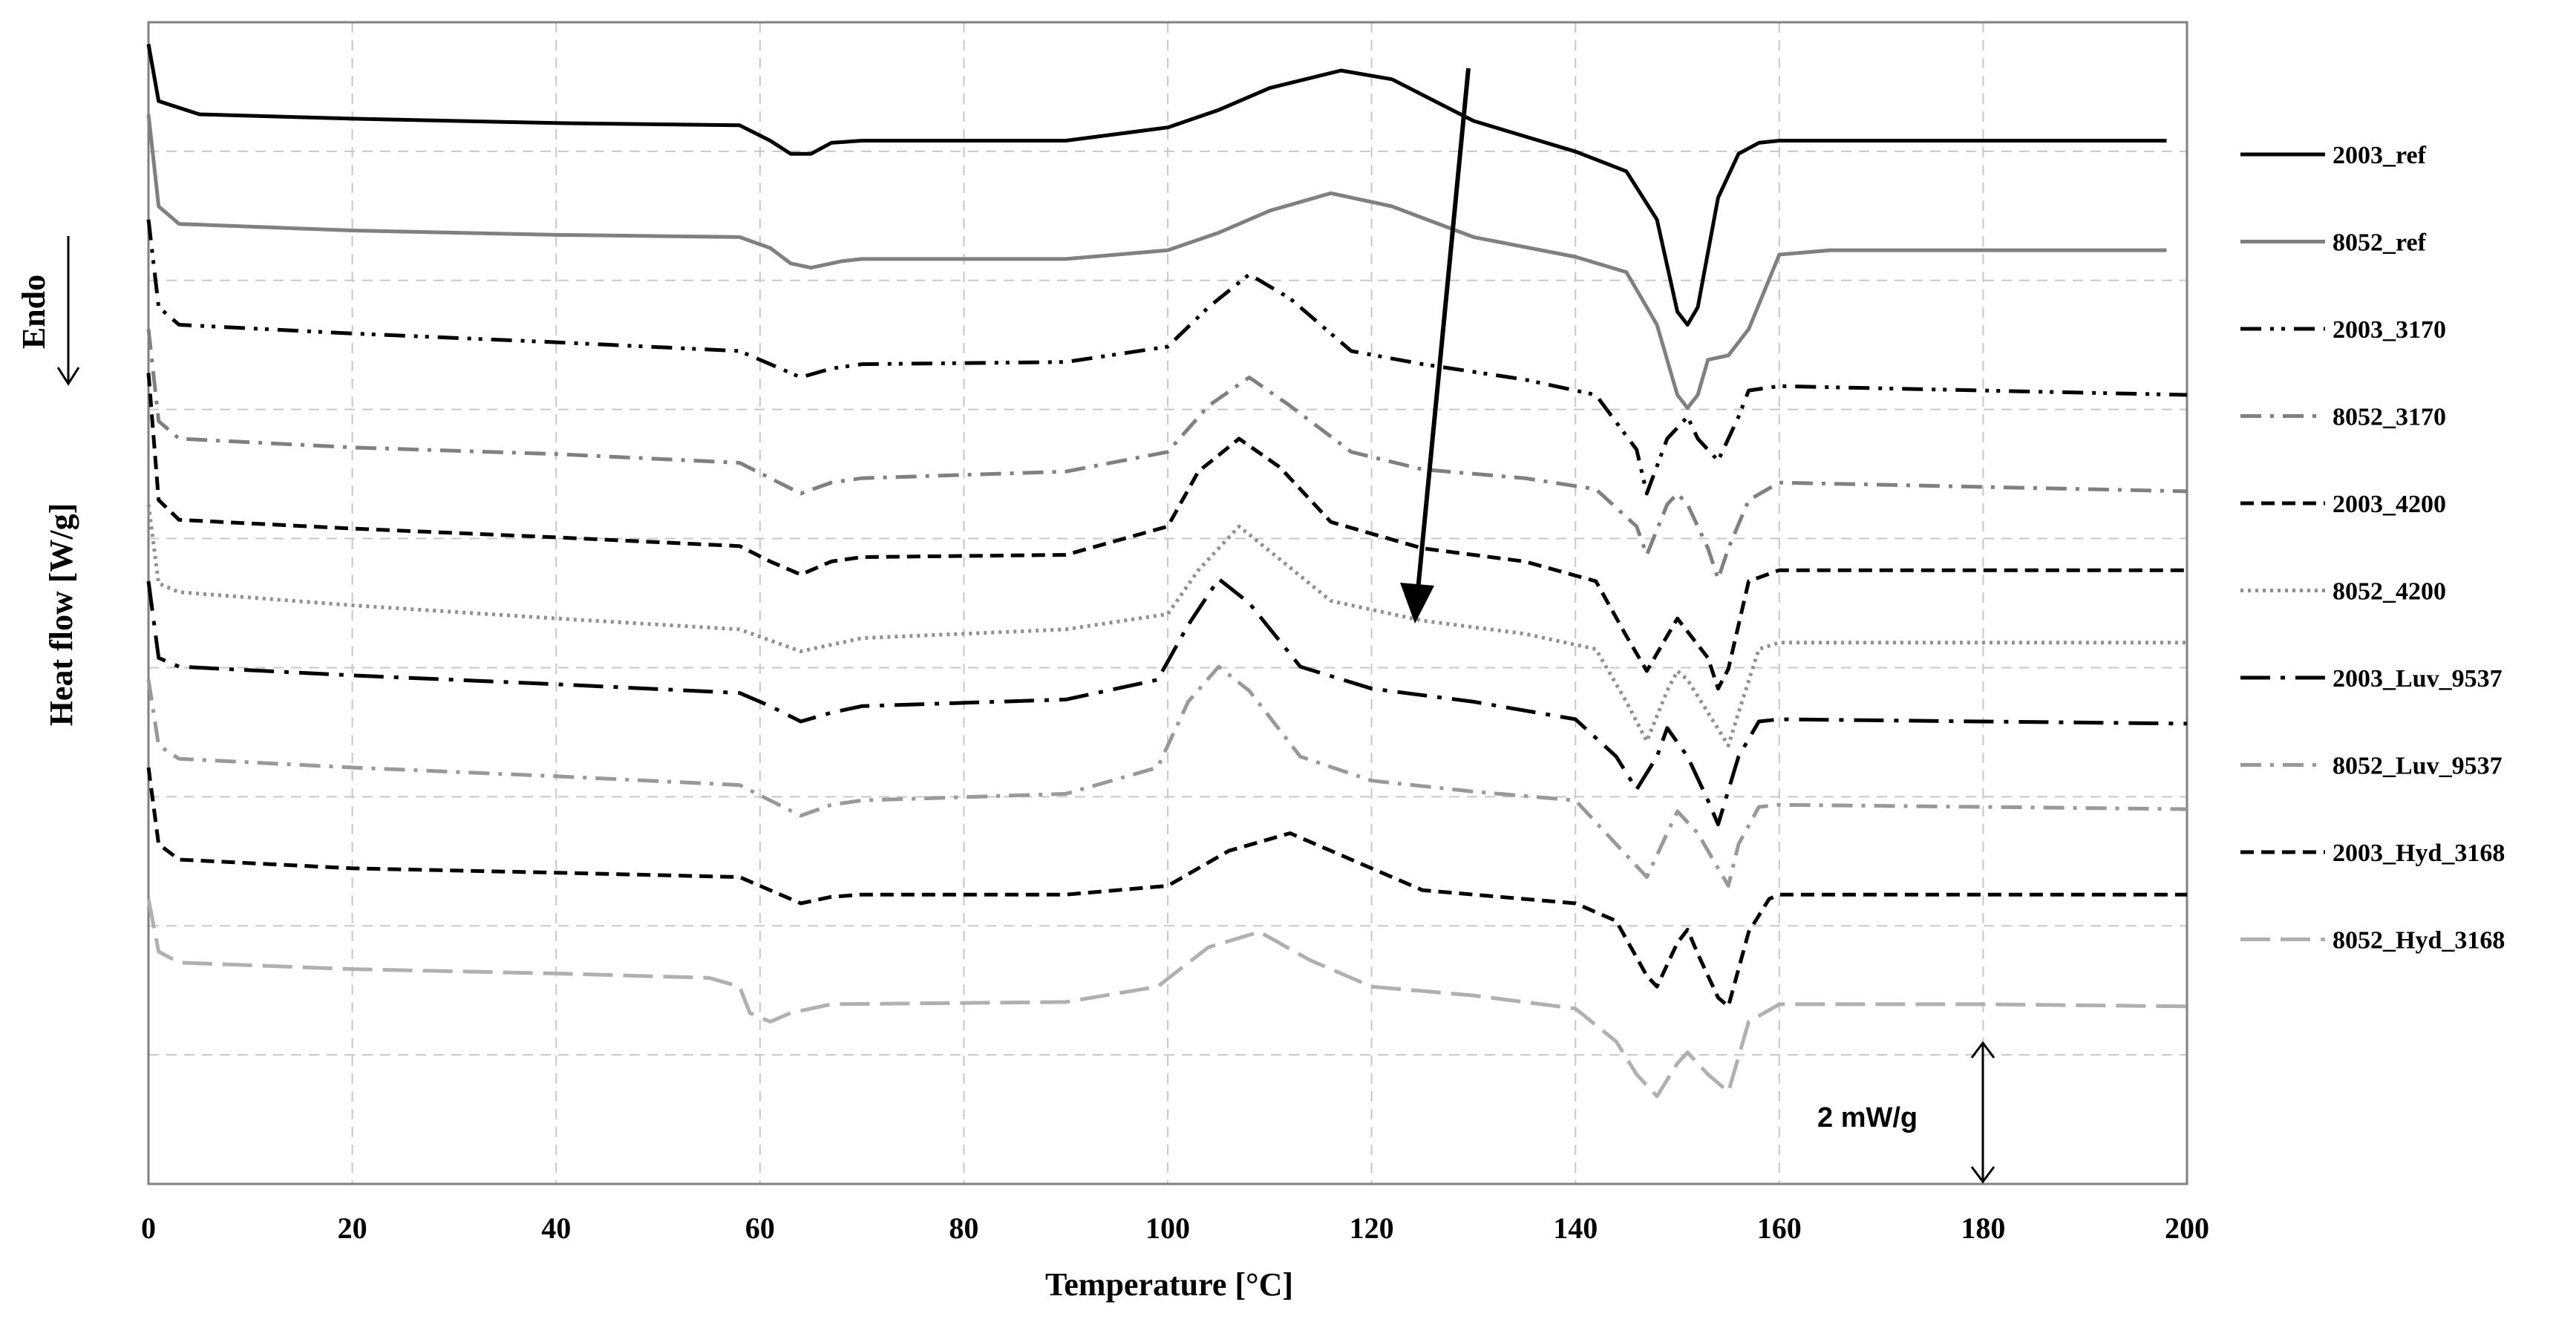 This screenshot has height=1322, width=2576. What do you see at coordinates (1983, 1228) in the screenshot?
I see `x-tick-label: 180` at bounding box center [1983, 1228].